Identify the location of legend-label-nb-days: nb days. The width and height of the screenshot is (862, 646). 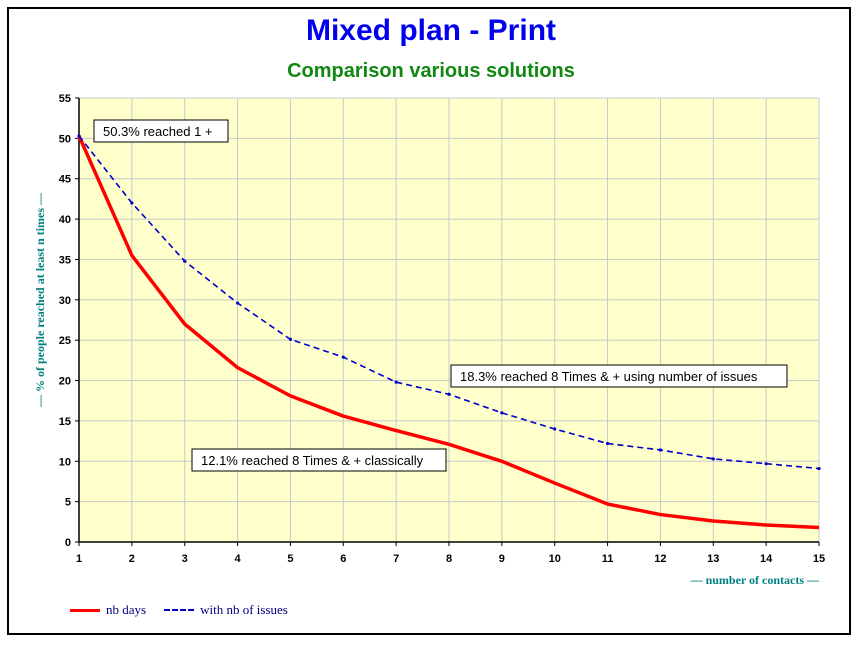
(126, 609).